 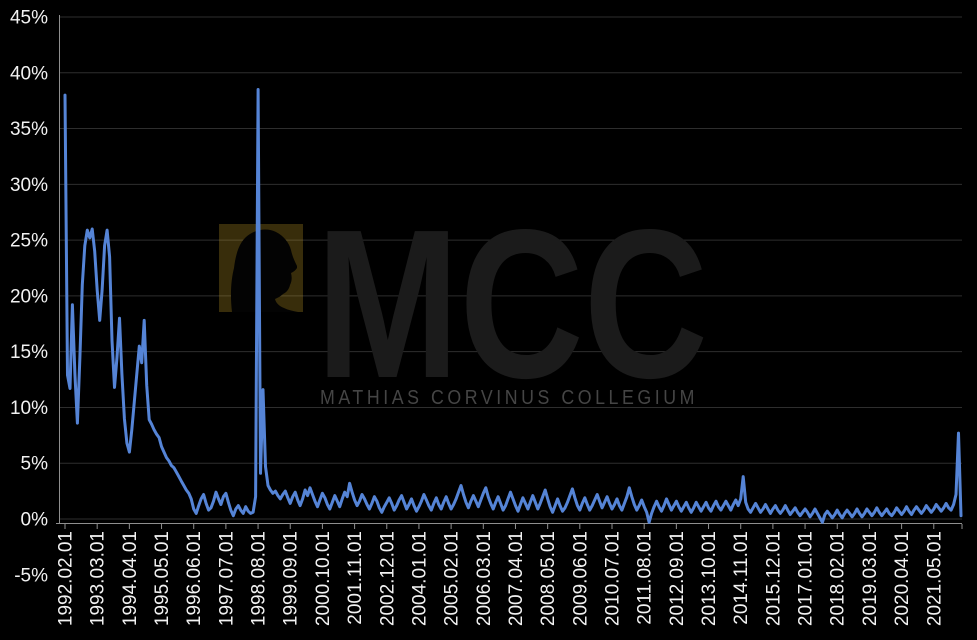 I want to click on x-tick-label: 2011.08.01, so click(x=645, y=578).